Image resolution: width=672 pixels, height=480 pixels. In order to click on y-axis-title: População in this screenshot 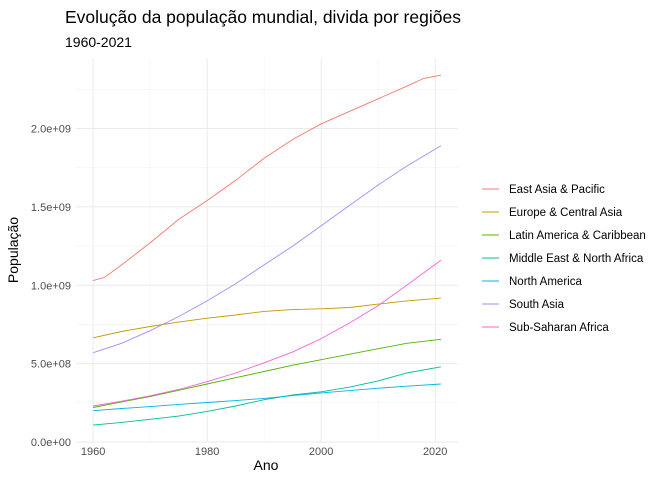, I will do `click(13, 250)`.